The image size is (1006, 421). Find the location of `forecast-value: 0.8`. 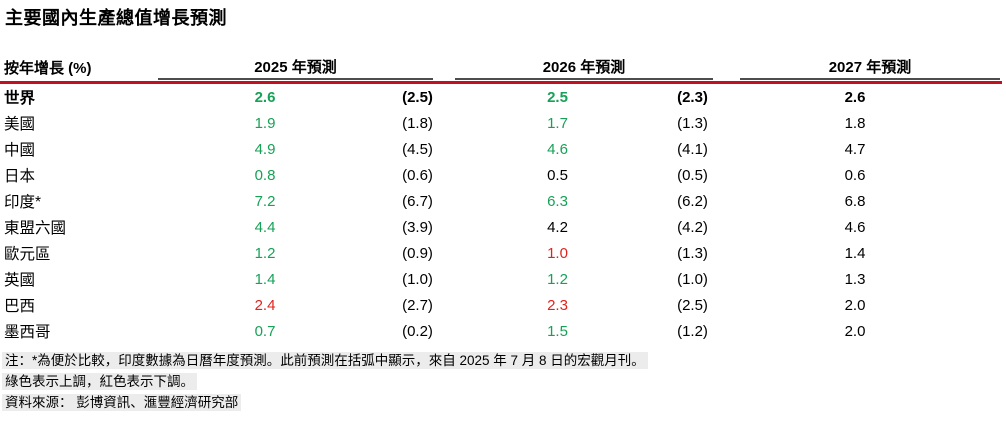

forecast-value: 0.8 is located at coordinates (265, 175).